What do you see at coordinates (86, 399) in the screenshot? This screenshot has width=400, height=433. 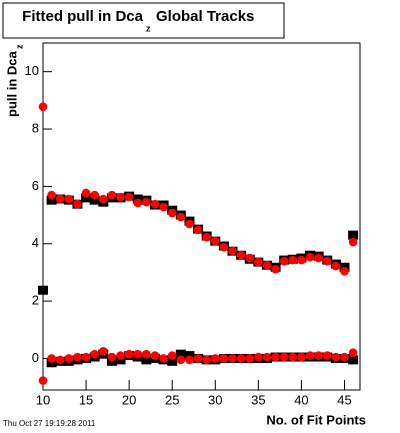 I see `x-tick-label: 15` at bounding box center [86, 399].